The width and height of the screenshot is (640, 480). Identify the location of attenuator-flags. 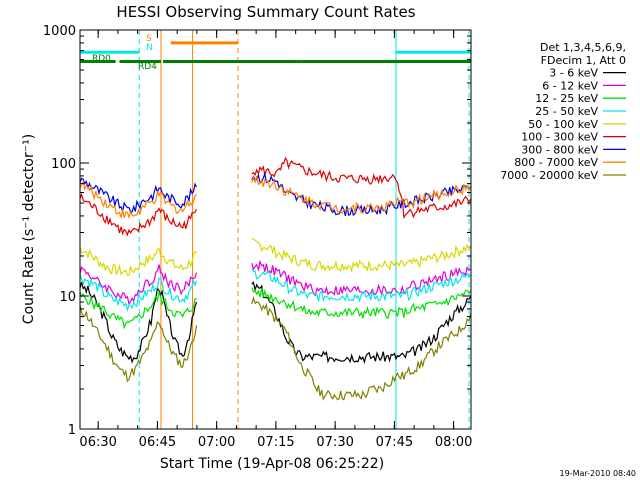
(275, 52).